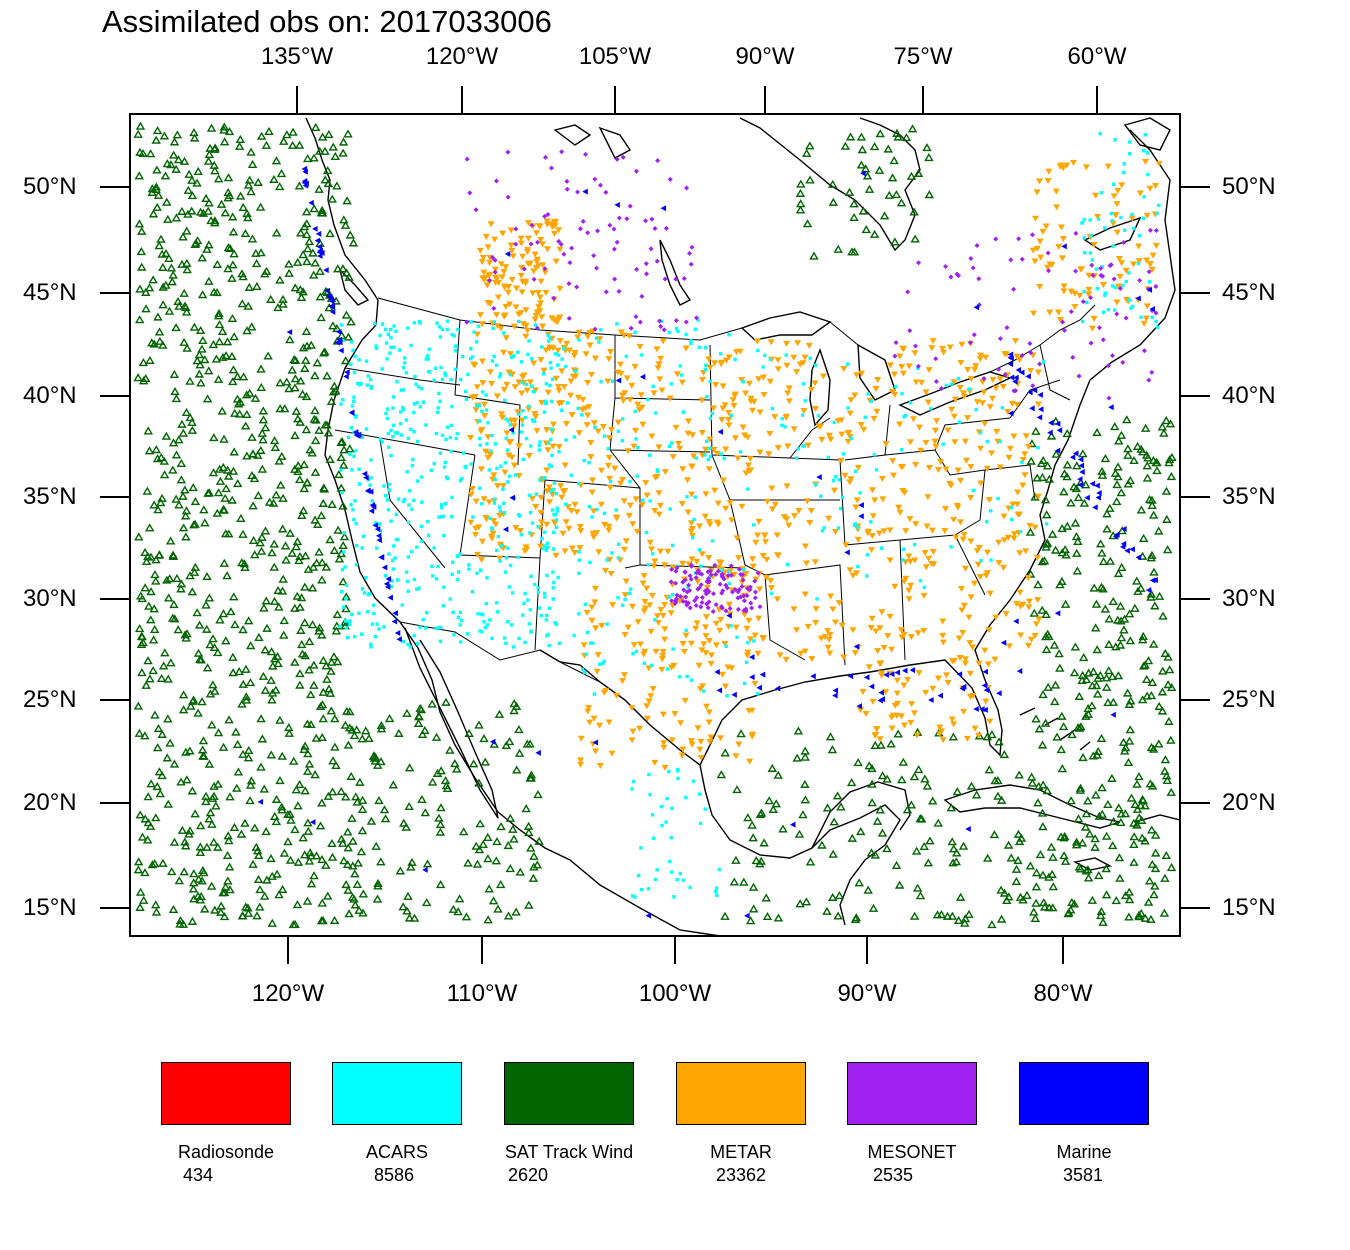 Image resolution: width=1350 pixels, height=1250 pixels. Describe the element at coordinates (226, 1093) in the screenshot. I see `legend-swatch-radiosonde` at that location.